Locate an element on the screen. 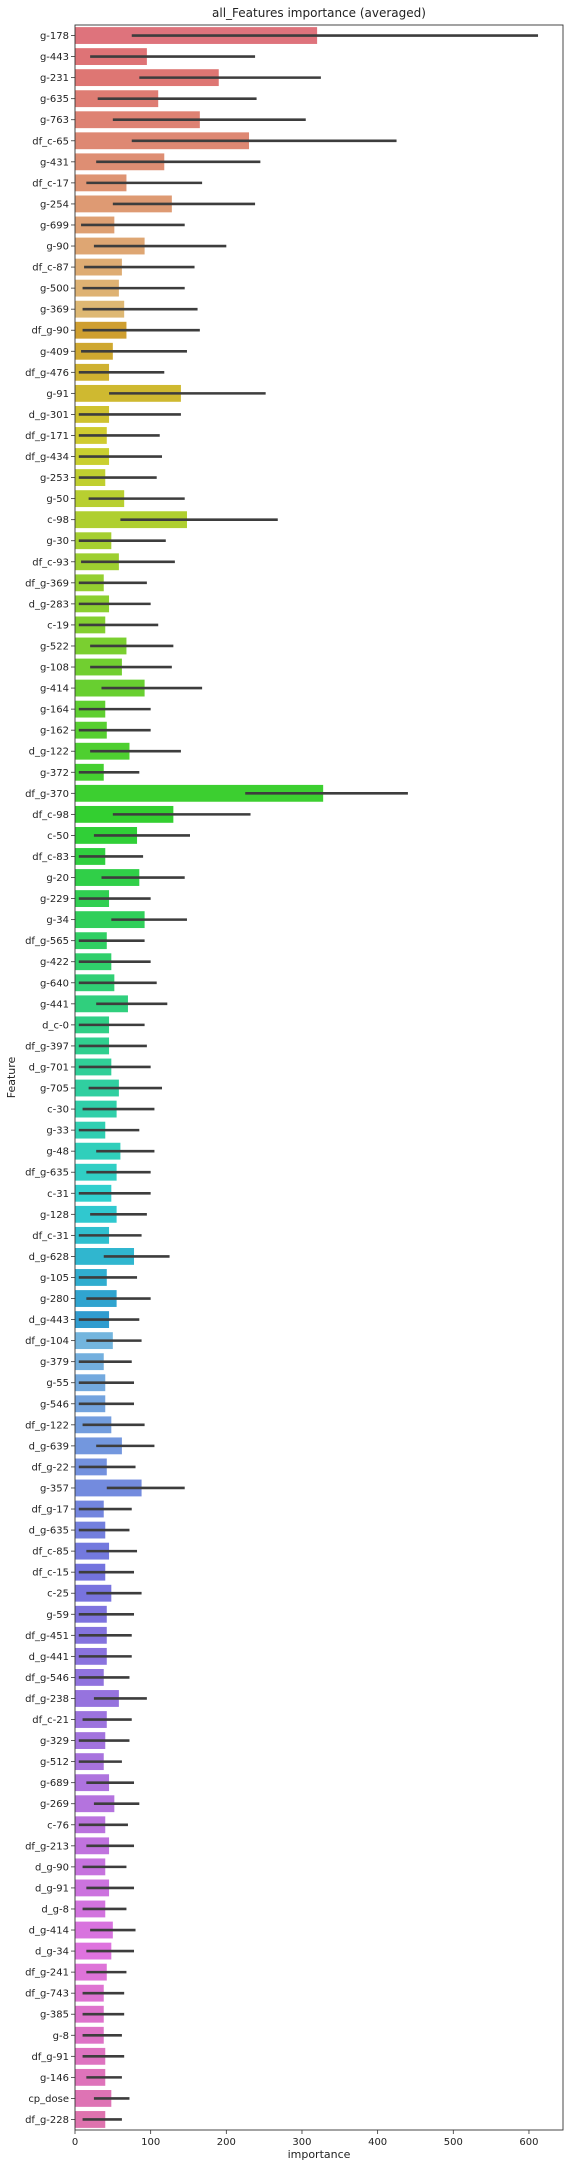  y-tick-label: df_g-476 is located at coordinates (47, 373).